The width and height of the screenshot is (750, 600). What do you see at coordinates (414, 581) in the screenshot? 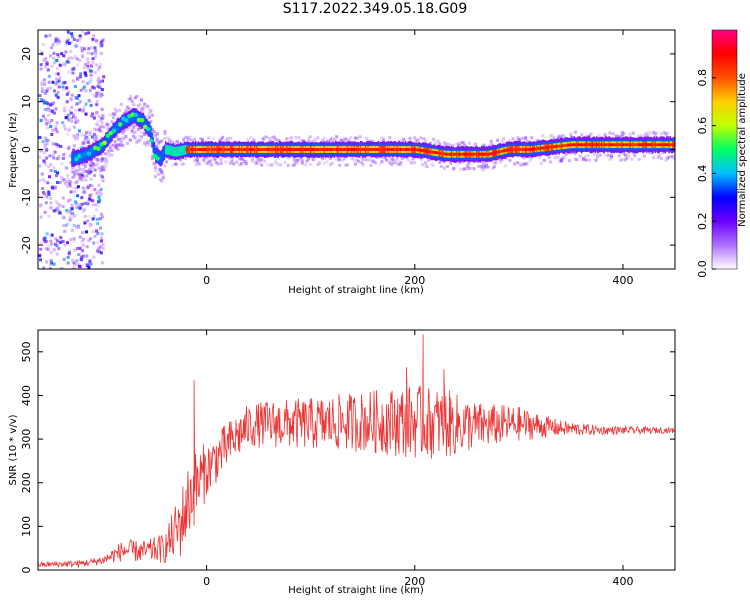
I see `snr-xtick-label: 200` at bounding box center [414, 581].